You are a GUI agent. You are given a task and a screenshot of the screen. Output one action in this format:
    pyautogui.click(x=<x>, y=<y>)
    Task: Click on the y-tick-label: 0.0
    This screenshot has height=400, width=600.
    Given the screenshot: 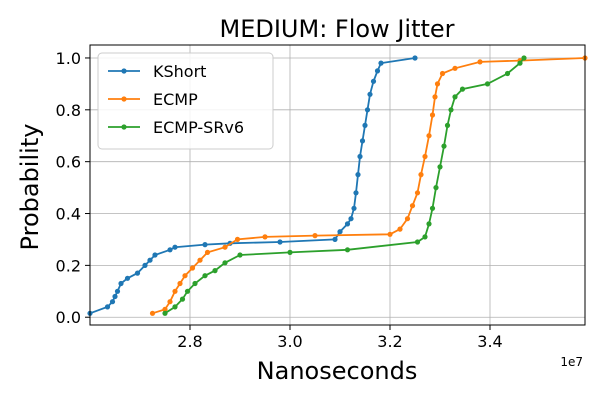 What is the action you would take?
    pyautogui.click(x=68, y=317)
    